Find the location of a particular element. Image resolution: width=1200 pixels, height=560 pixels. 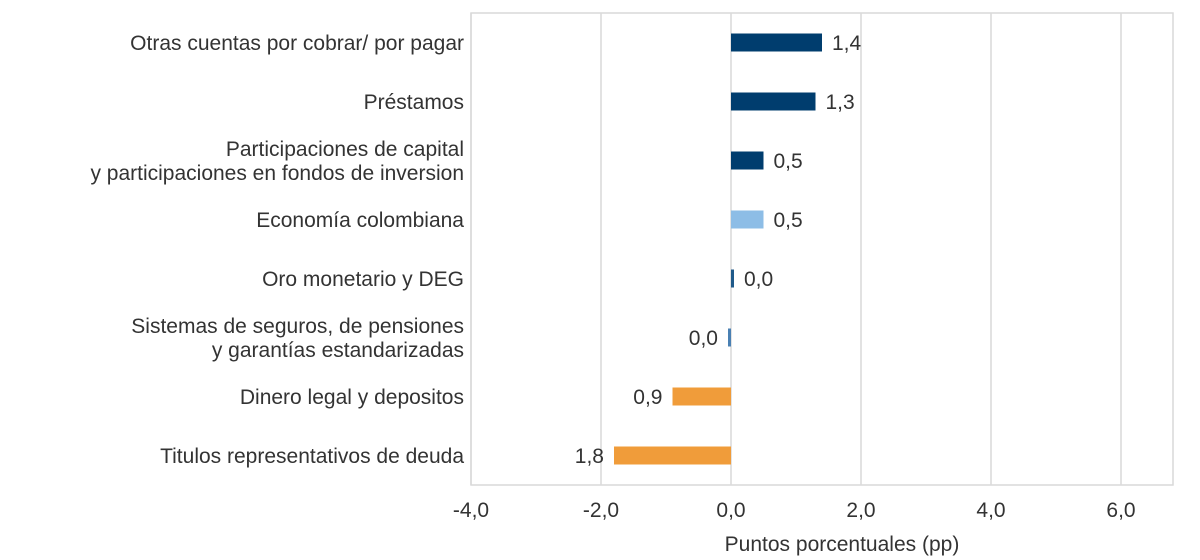

x-axis-title: Puntos porcentuales (pp) is located at coordinates (842, 544).